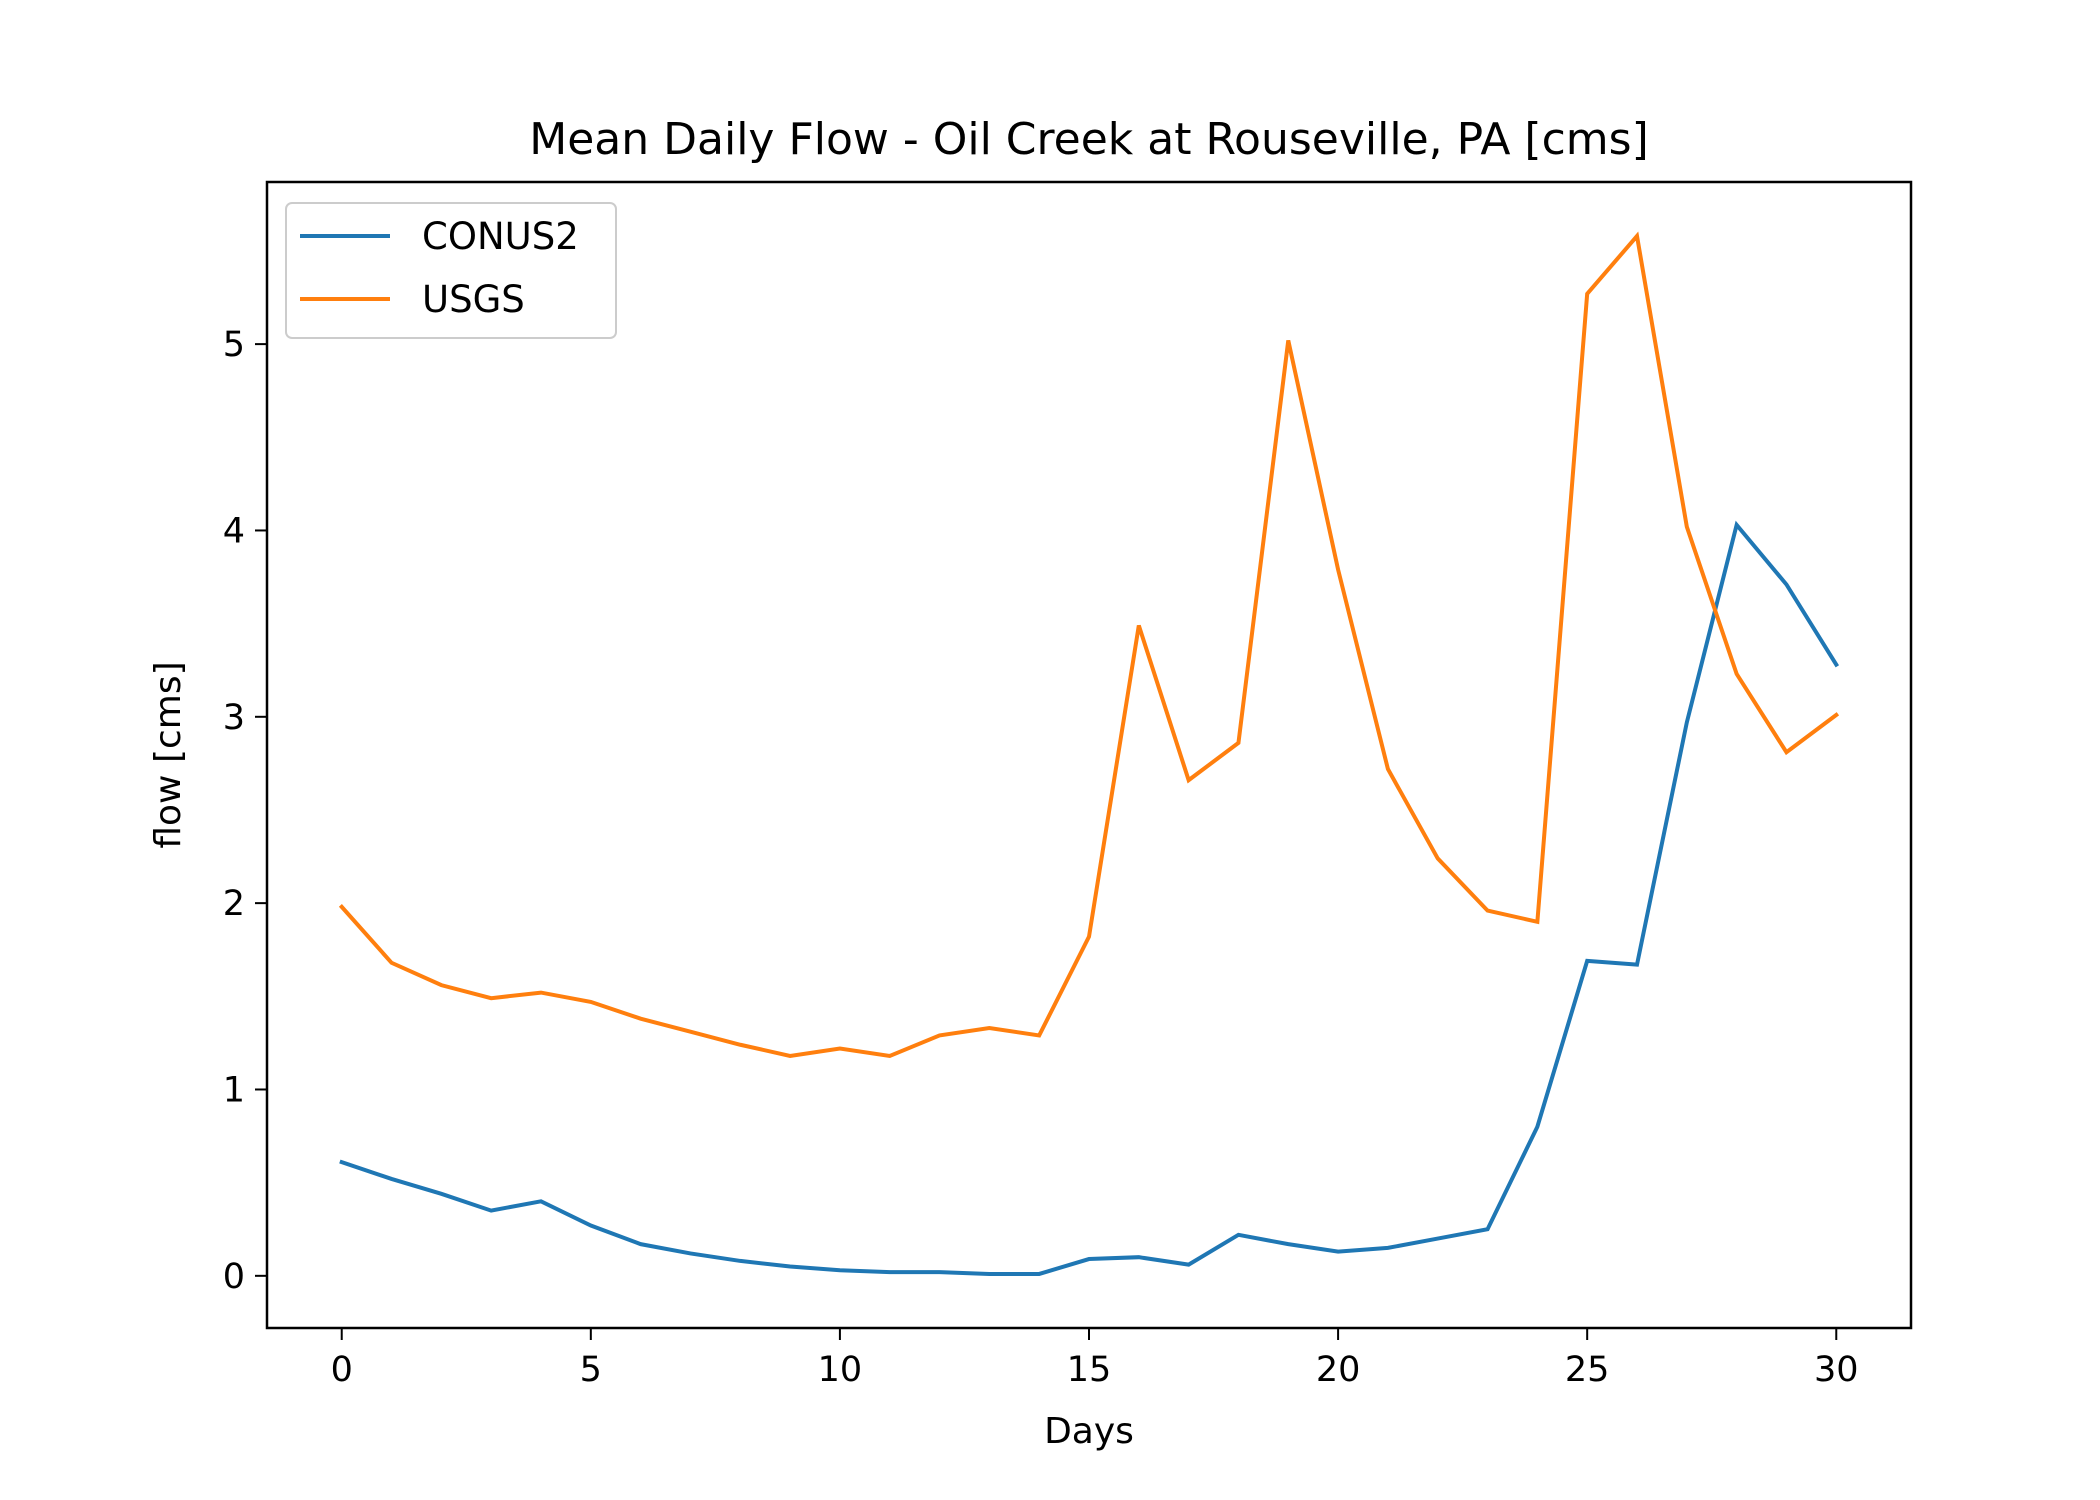 This screenshot has width=2100, height=1500. I want to click on y-tick-label: 5, so click(234, 345).